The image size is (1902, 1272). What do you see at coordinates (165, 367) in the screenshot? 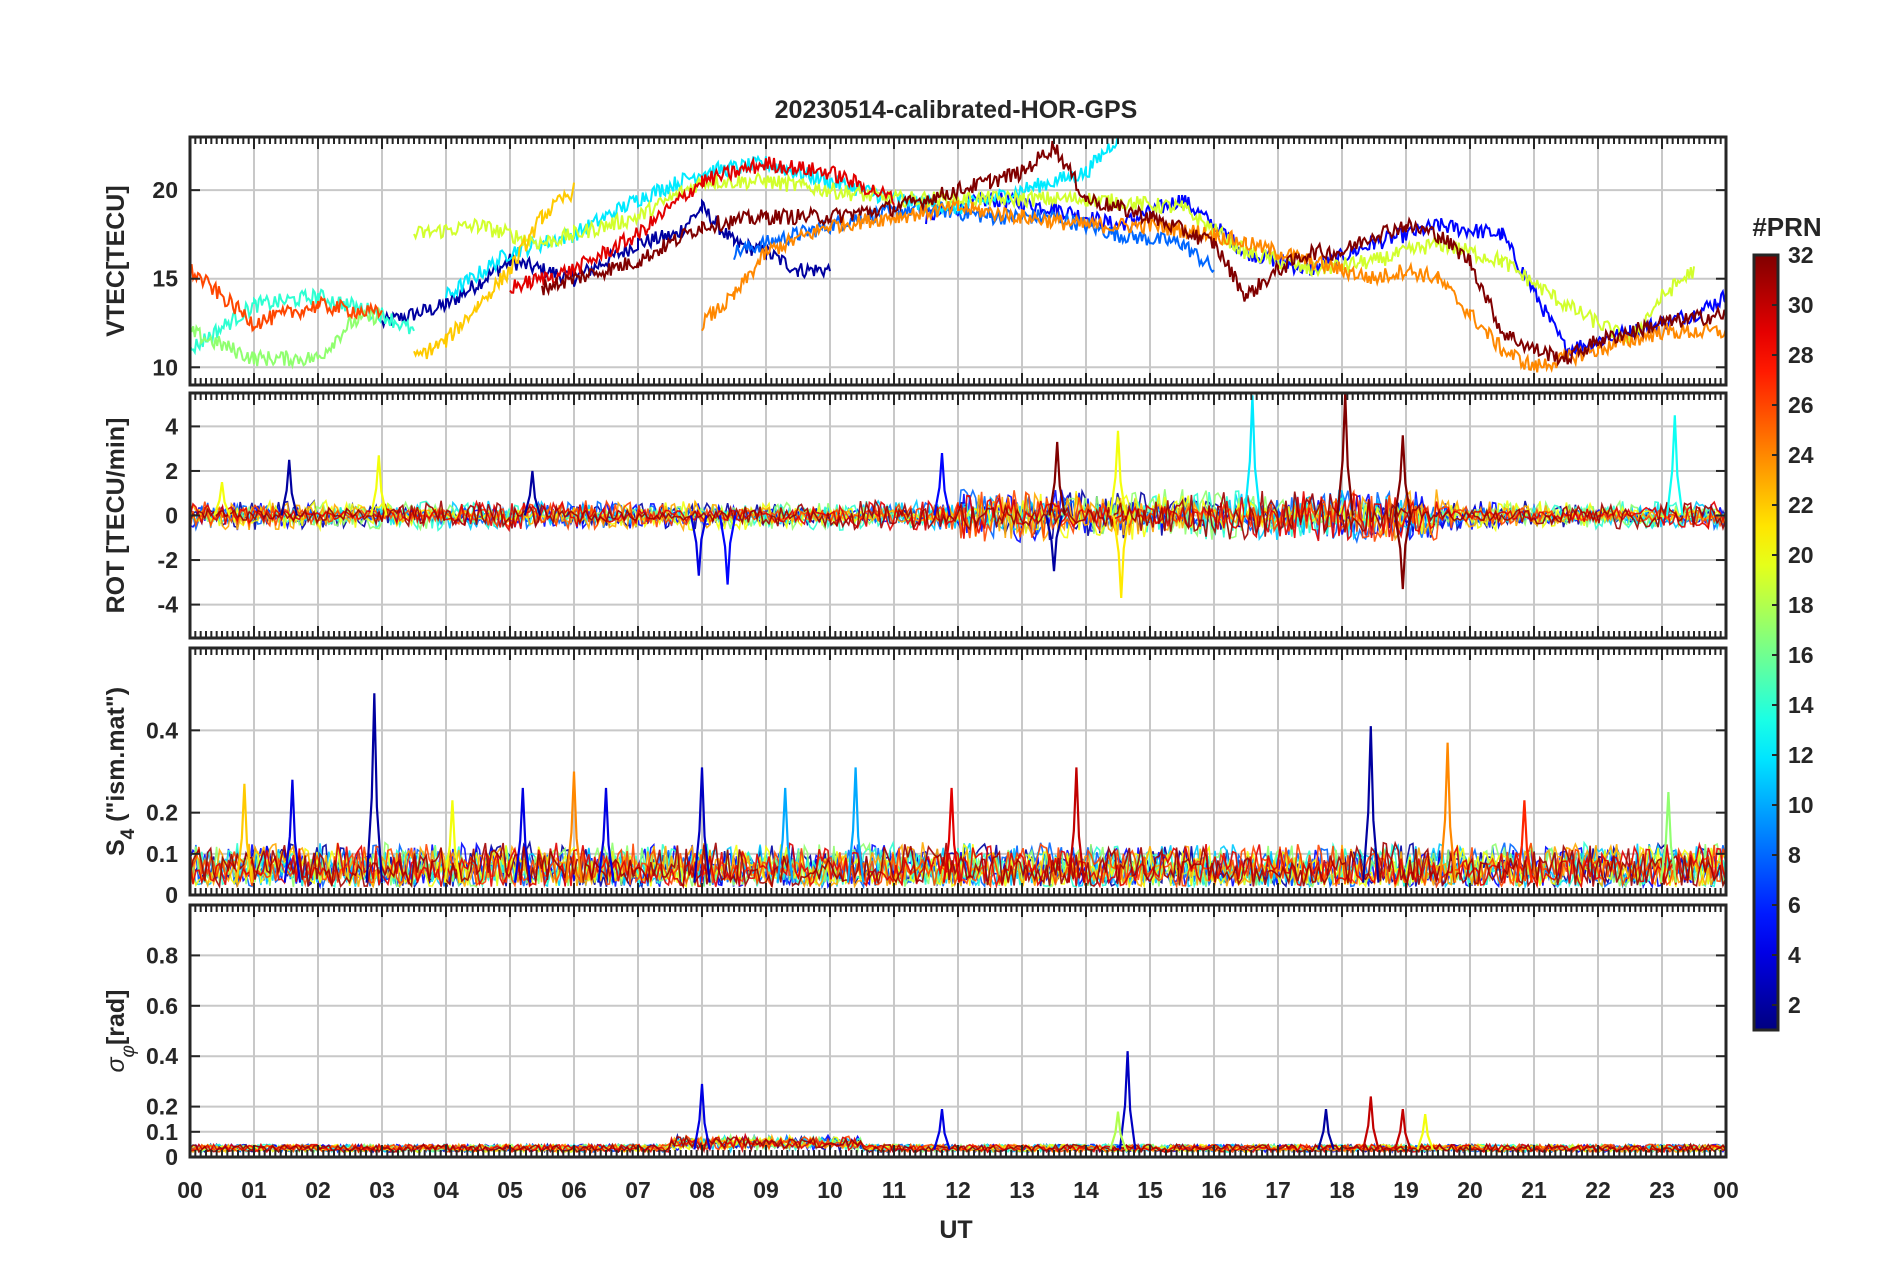
I see `y-tick-label: 10` at bounding box center [165, 367].